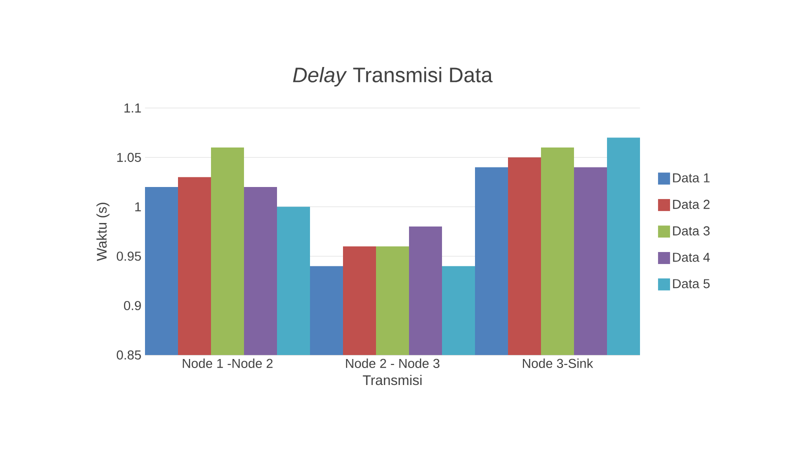  What do you see at coordinates (138, 207) in the screenshot?
I see `y-tick-label: 1` at bounding box center [138, 207].